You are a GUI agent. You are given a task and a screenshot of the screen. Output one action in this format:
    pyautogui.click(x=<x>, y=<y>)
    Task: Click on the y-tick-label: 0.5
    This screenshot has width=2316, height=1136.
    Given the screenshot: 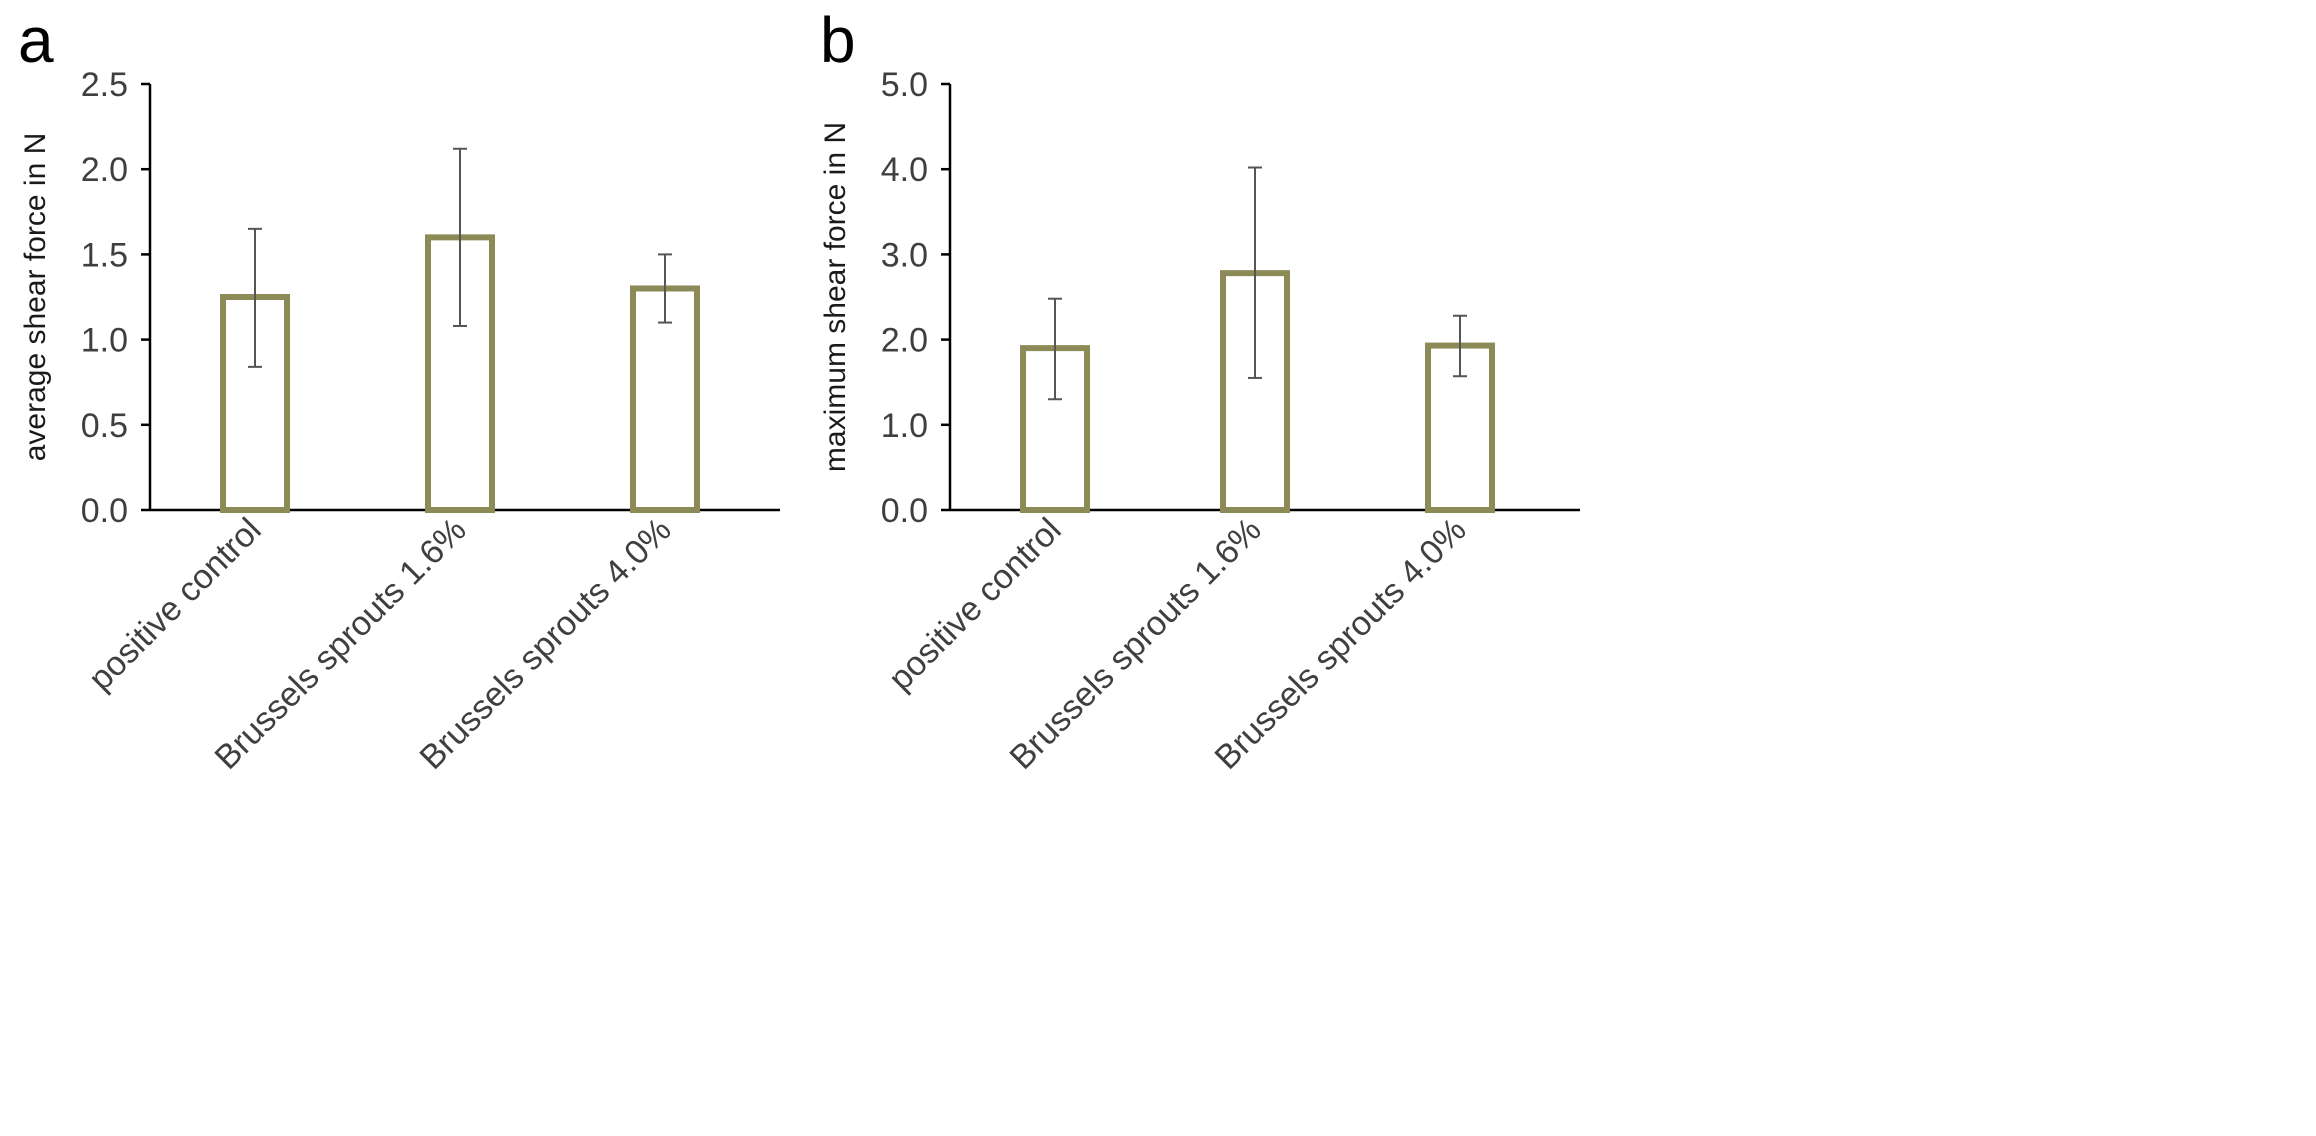 What is the action you would take?
    pyautogui.click(x=104, y=426)
    